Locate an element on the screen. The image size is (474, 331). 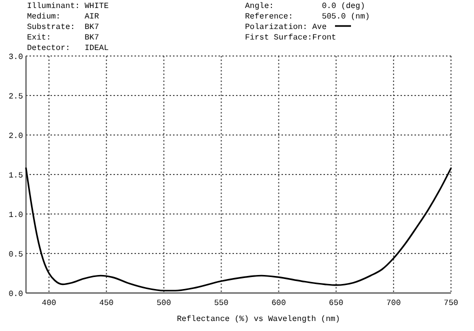
x-tick-label: 550 is located at coordinates (221, 303).